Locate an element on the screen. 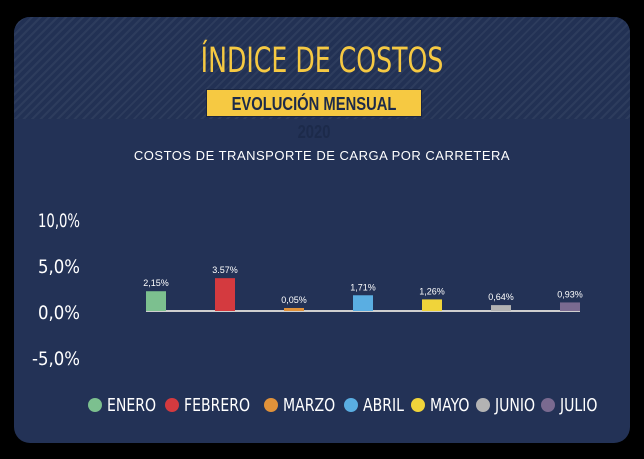 The height and width of the screenshot is (459, 644). legend-item-mayo: MAYO is located at coordinates (440, 405).